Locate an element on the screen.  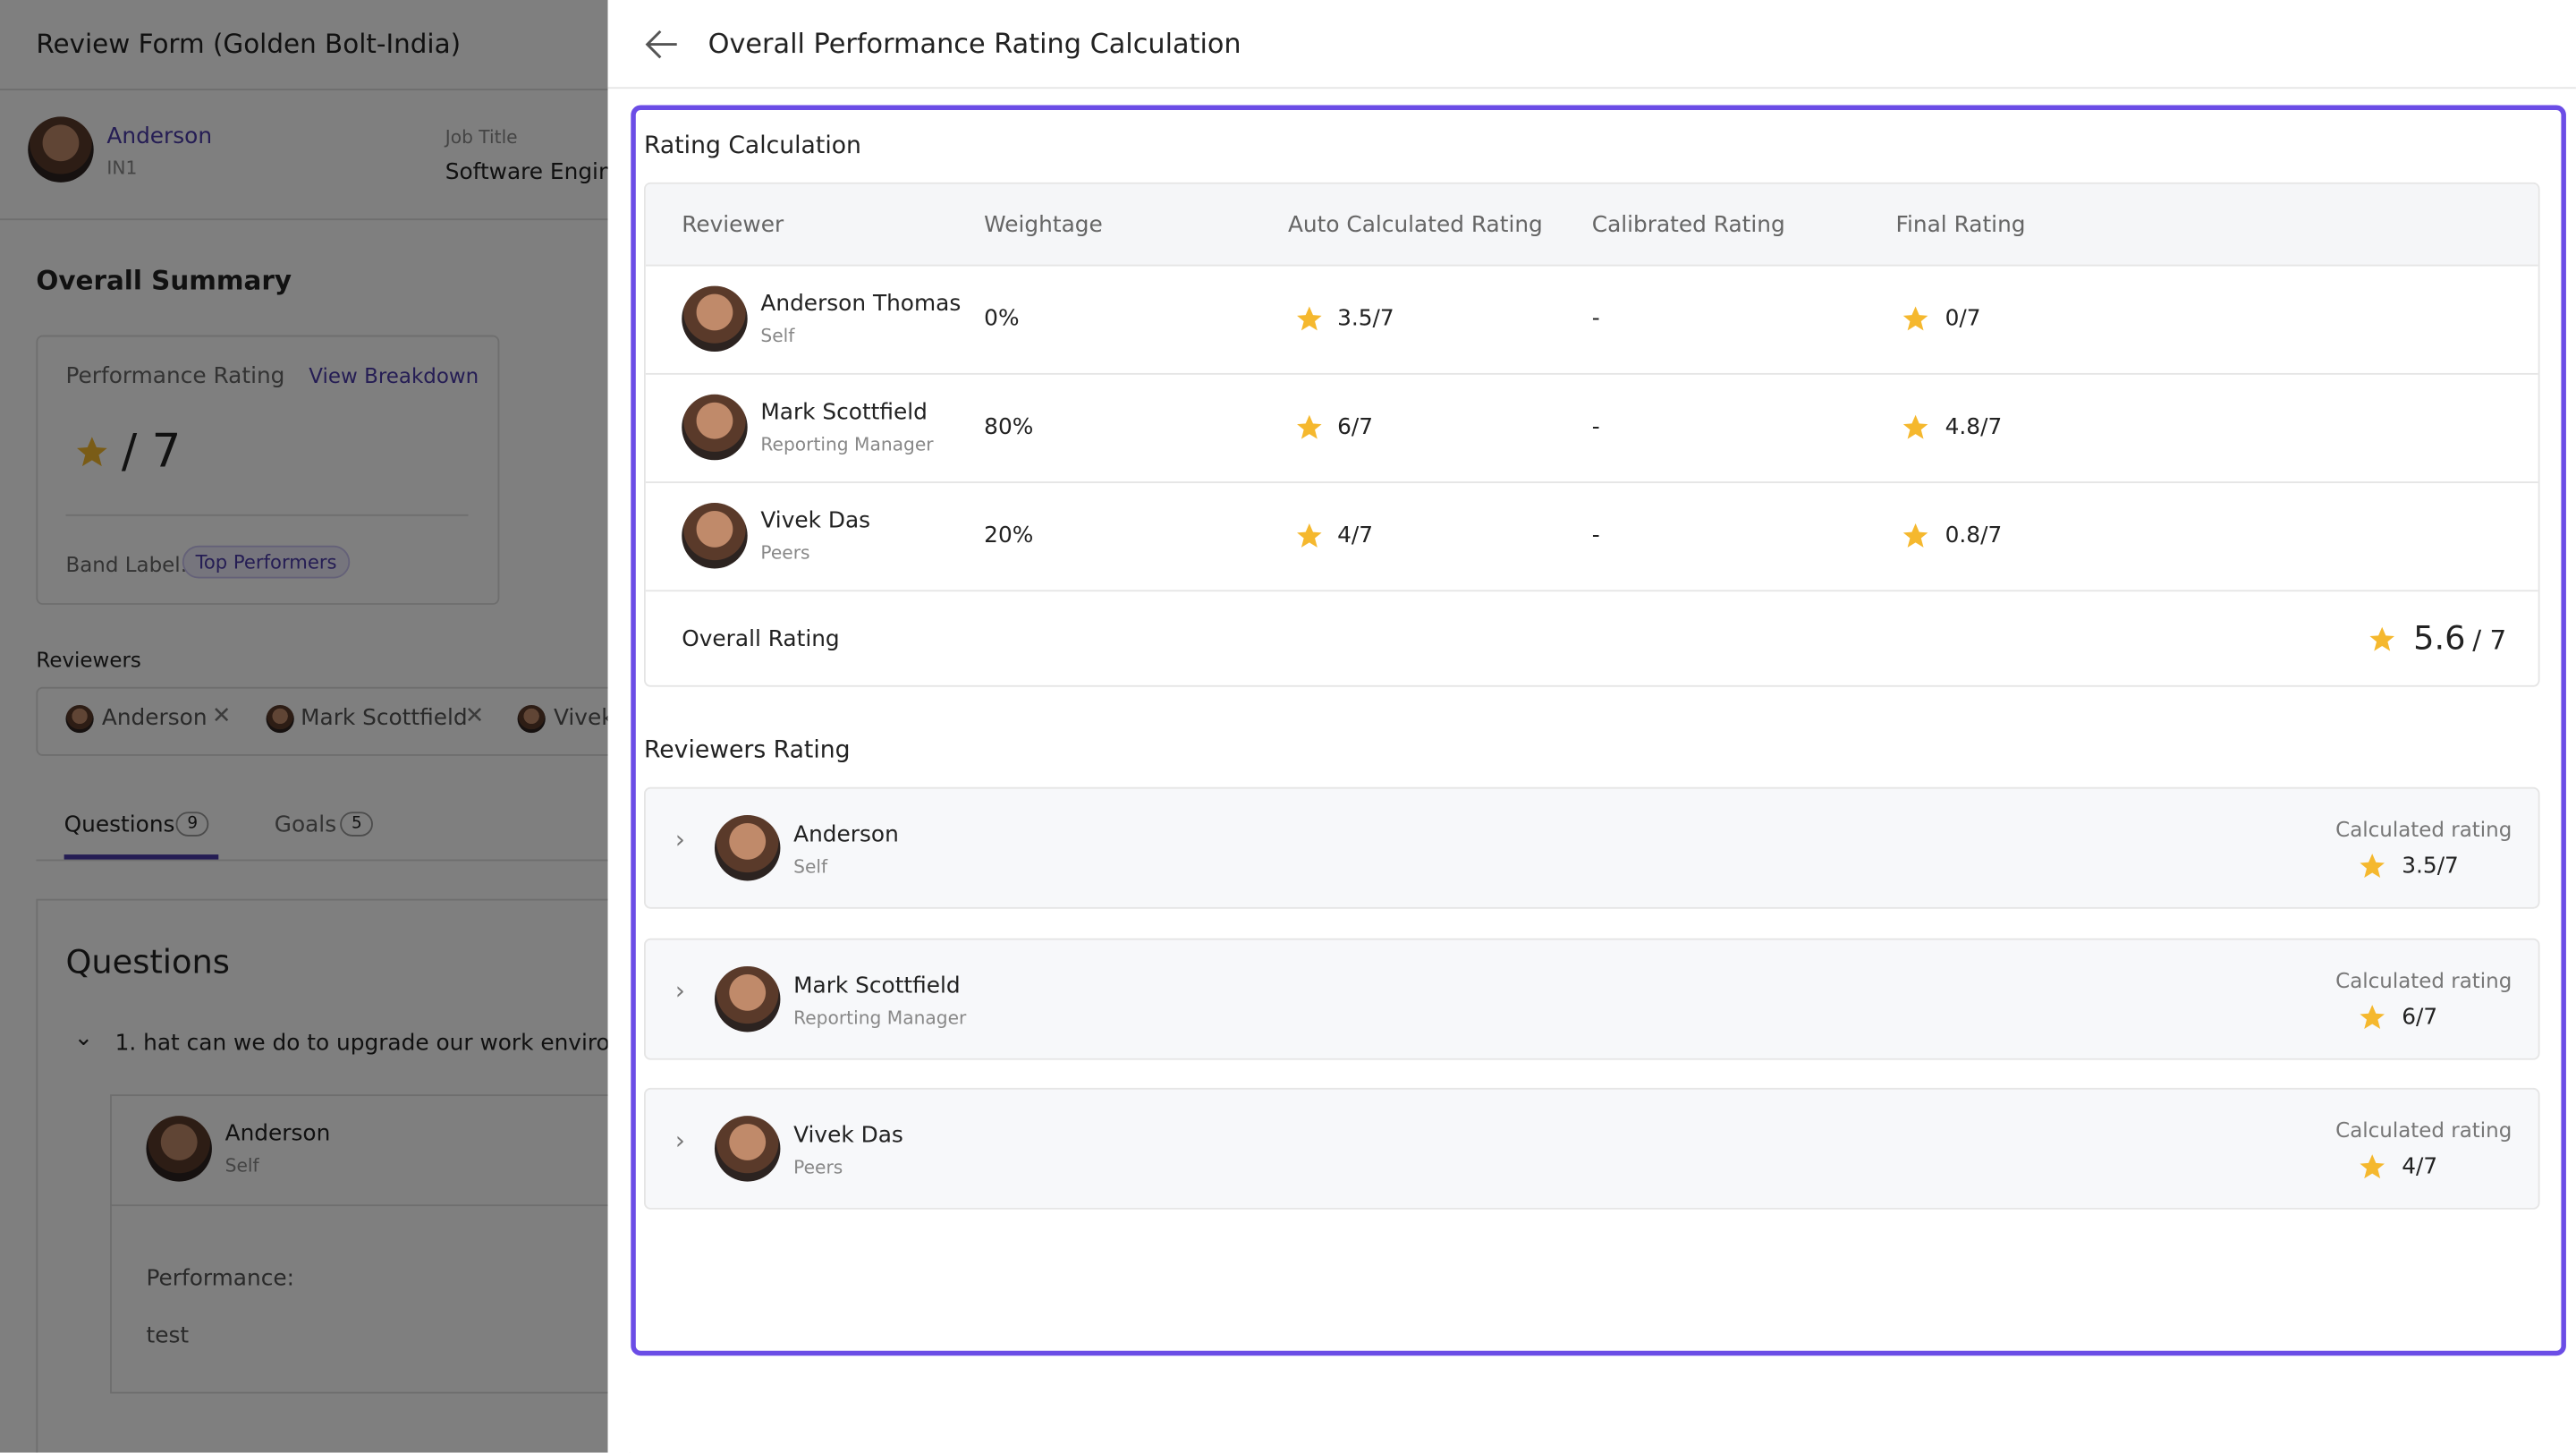
overall-label: Overall Rating is located at coordinates (761, 639).